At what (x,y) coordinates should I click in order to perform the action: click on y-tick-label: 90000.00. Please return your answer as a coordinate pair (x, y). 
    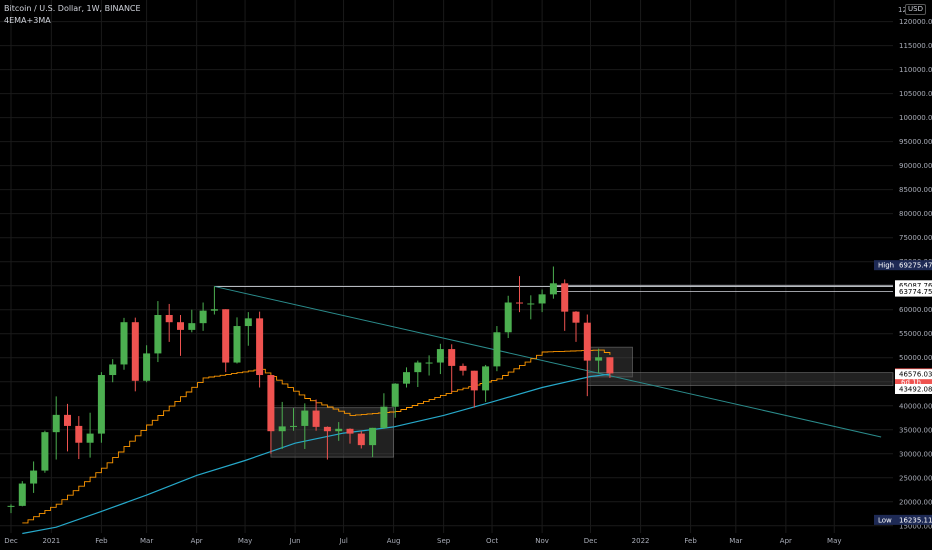
    Looking at the image, I should click on (915, 166).